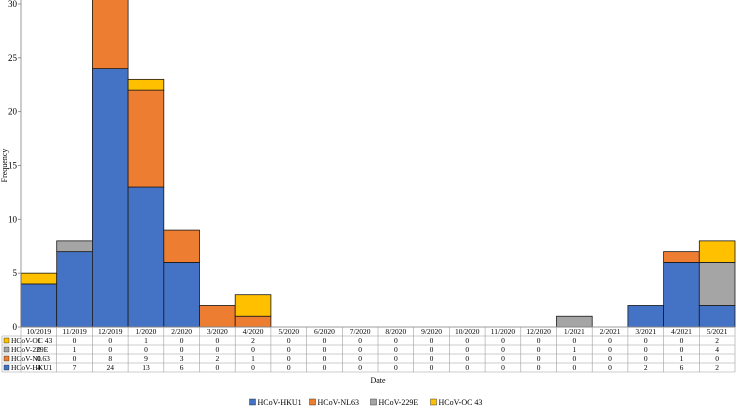 This screenshot has height=413, width=740. I want to click on y-tick-label: 20, so click(13, 112).